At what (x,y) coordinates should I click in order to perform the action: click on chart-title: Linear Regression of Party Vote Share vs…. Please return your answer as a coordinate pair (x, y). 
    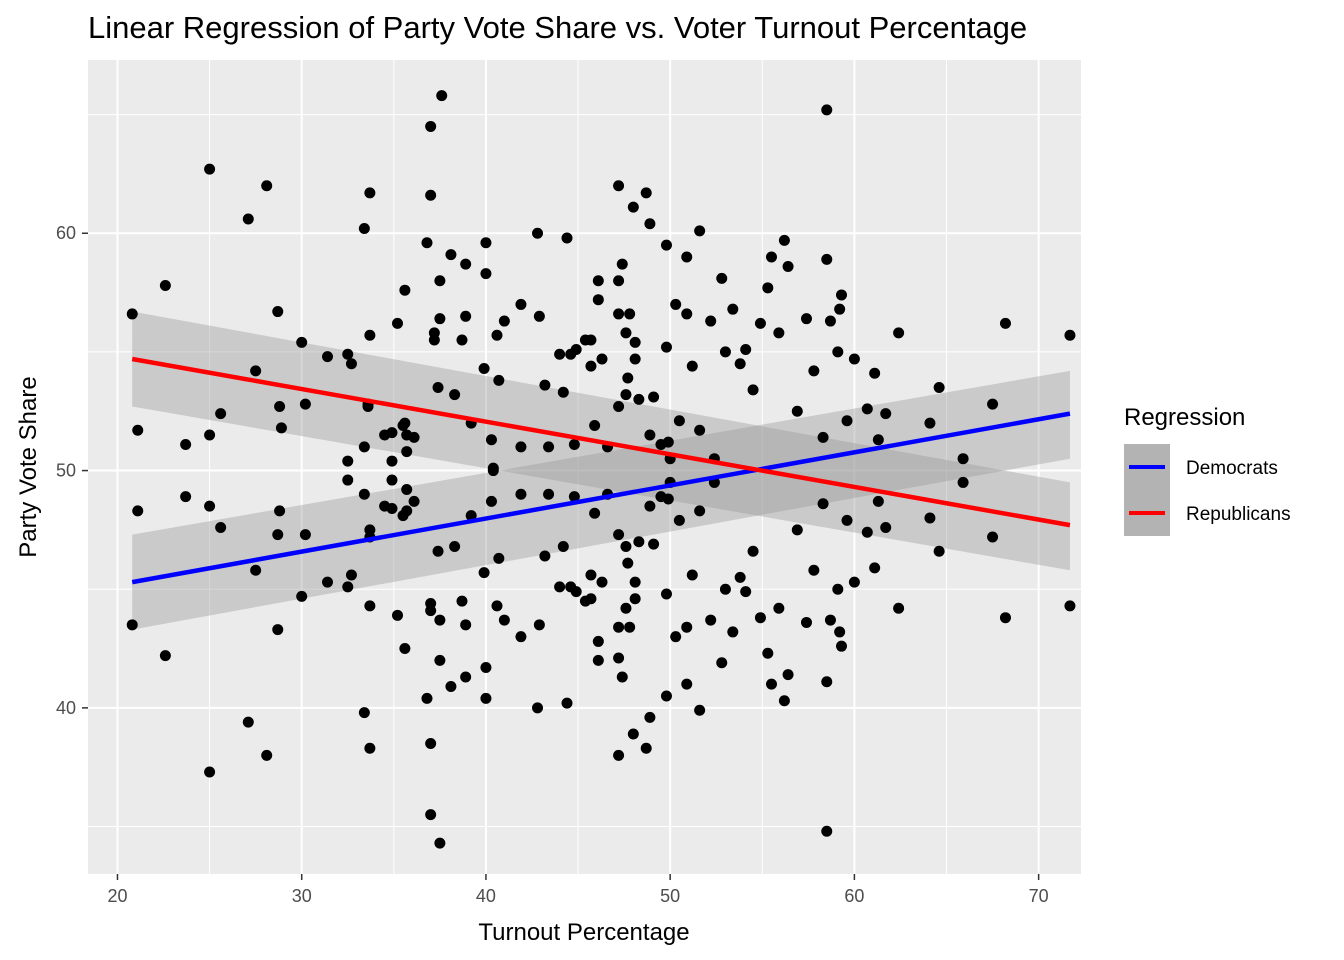
    Looking at the image, I should click on (558, 27).